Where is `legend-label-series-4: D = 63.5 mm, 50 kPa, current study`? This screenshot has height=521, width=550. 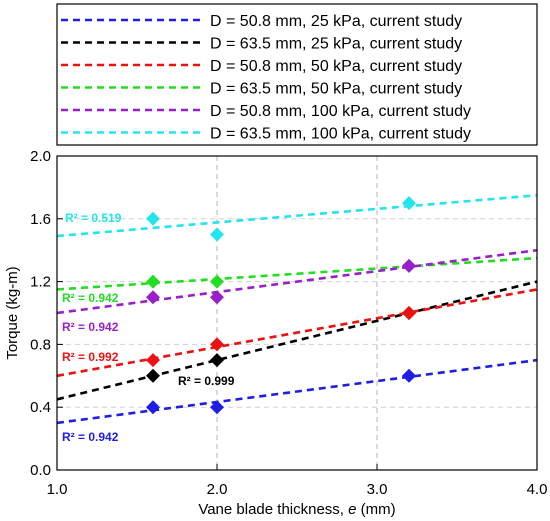 legend-label-series-4: D = 63.5 mm, 50 kPa, current study is located at coordinates (336, 89).